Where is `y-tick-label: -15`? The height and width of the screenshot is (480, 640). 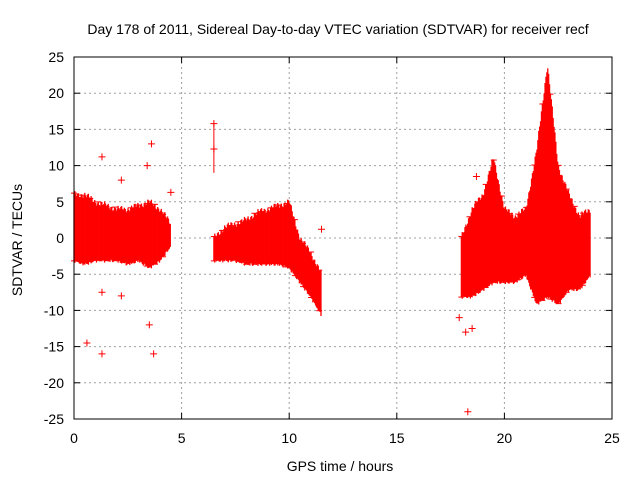 y-tick-label: -15 is located at coordinates (54, 347).